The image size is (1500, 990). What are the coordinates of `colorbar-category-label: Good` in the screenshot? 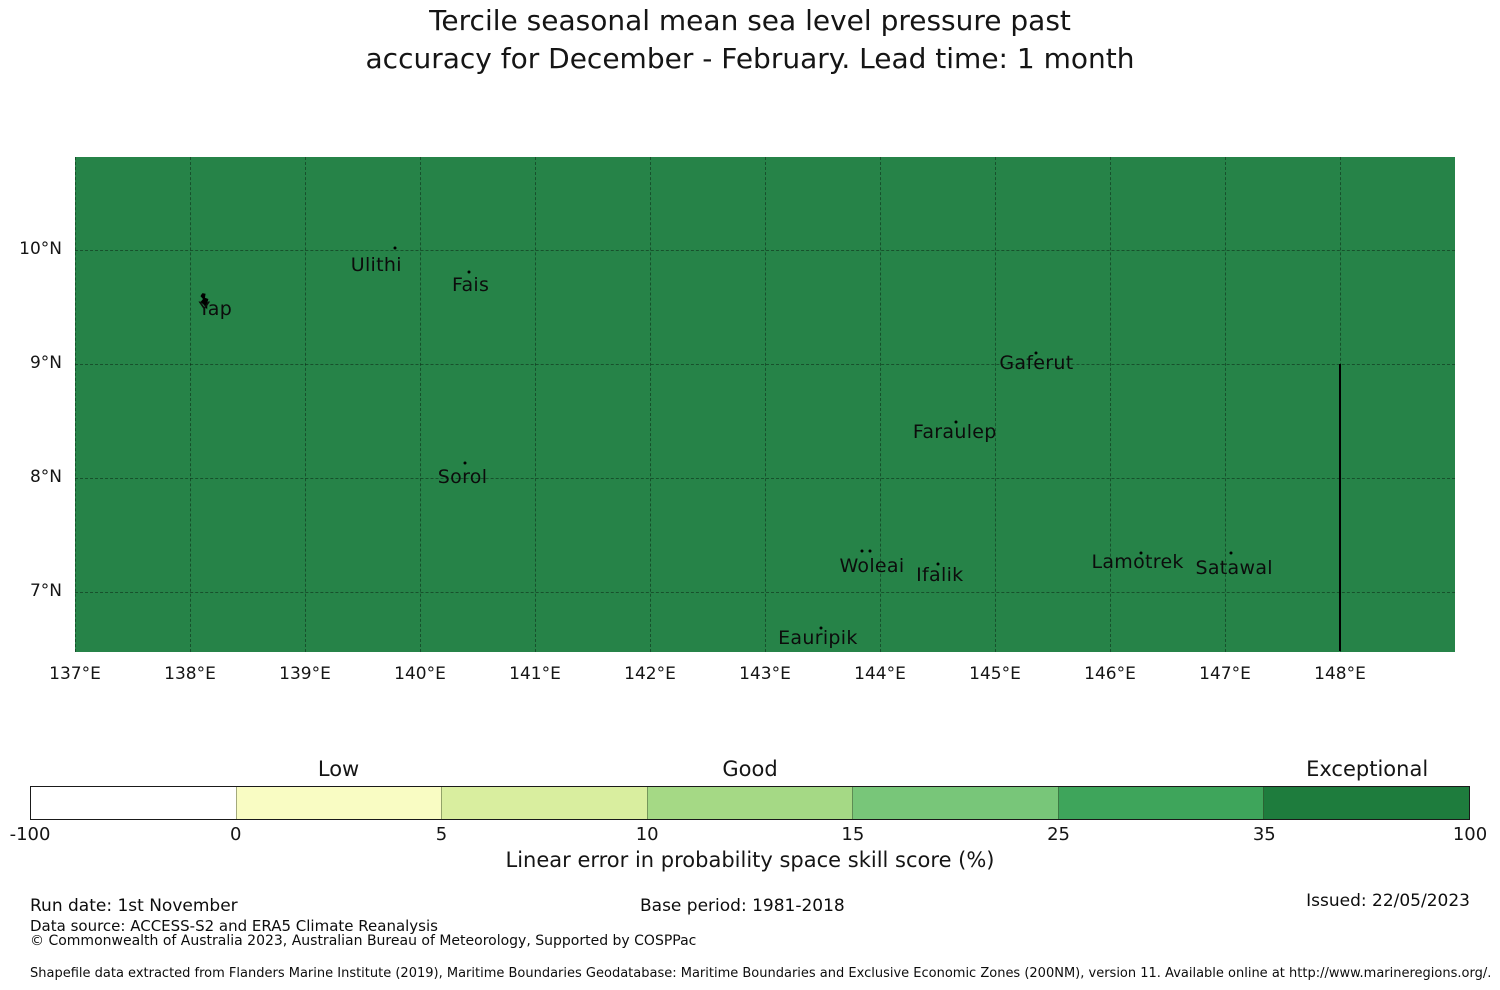 It's located at (750, 769).